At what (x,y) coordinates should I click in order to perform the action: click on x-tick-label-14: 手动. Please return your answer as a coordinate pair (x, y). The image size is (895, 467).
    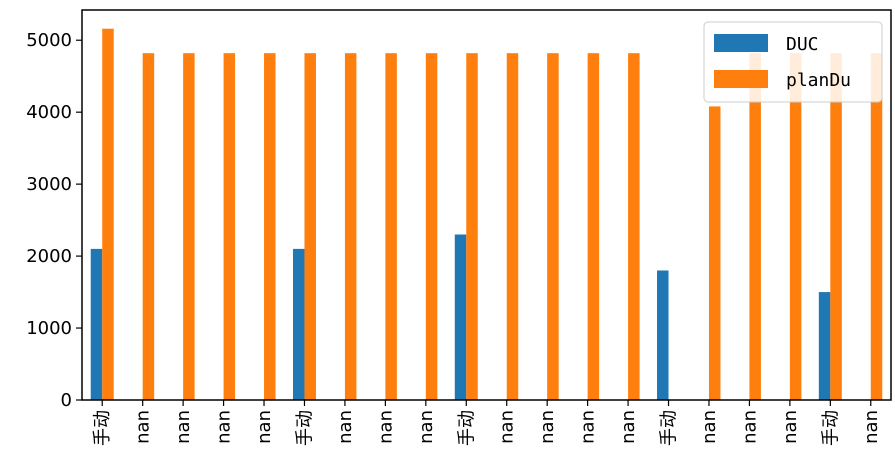
    Looking at the image, I should click on (669, 428).